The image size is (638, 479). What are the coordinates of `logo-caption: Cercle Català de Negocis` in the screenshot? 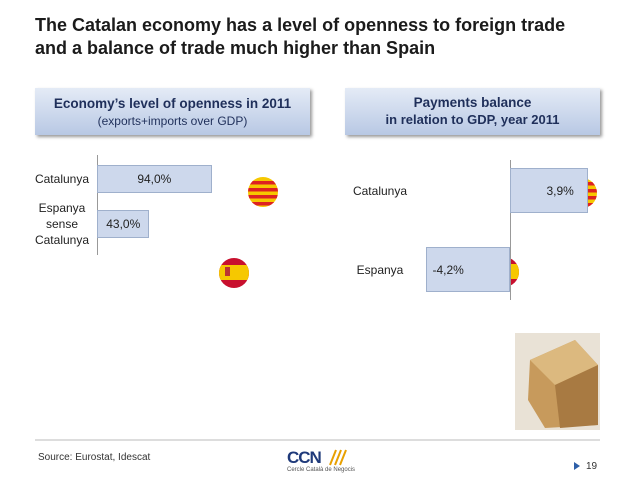 It's located at (321, 470).